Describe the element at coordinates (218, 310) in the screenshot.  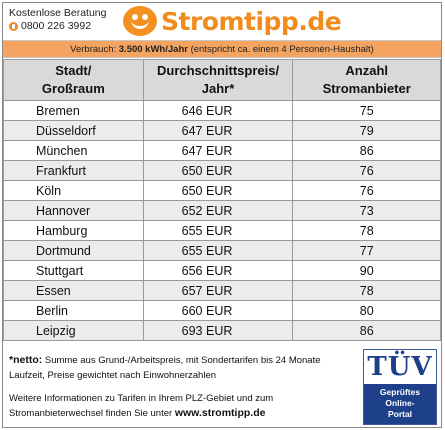
I see `price-cell: 660 EUR` at that location.